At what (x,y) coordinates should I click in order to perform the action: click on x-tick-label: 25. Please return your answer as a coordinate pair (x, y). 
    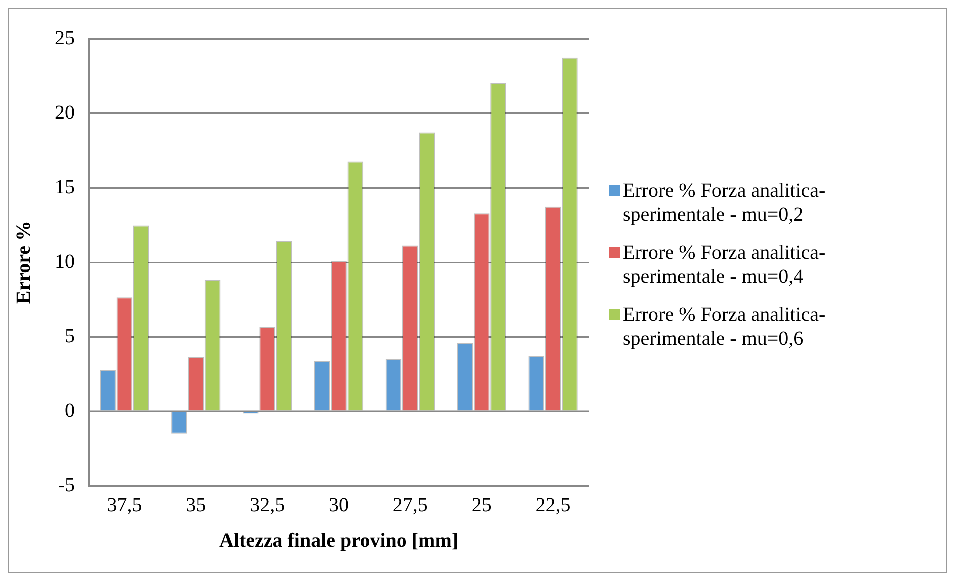
    Looking at the image, I should click on (482, 505).